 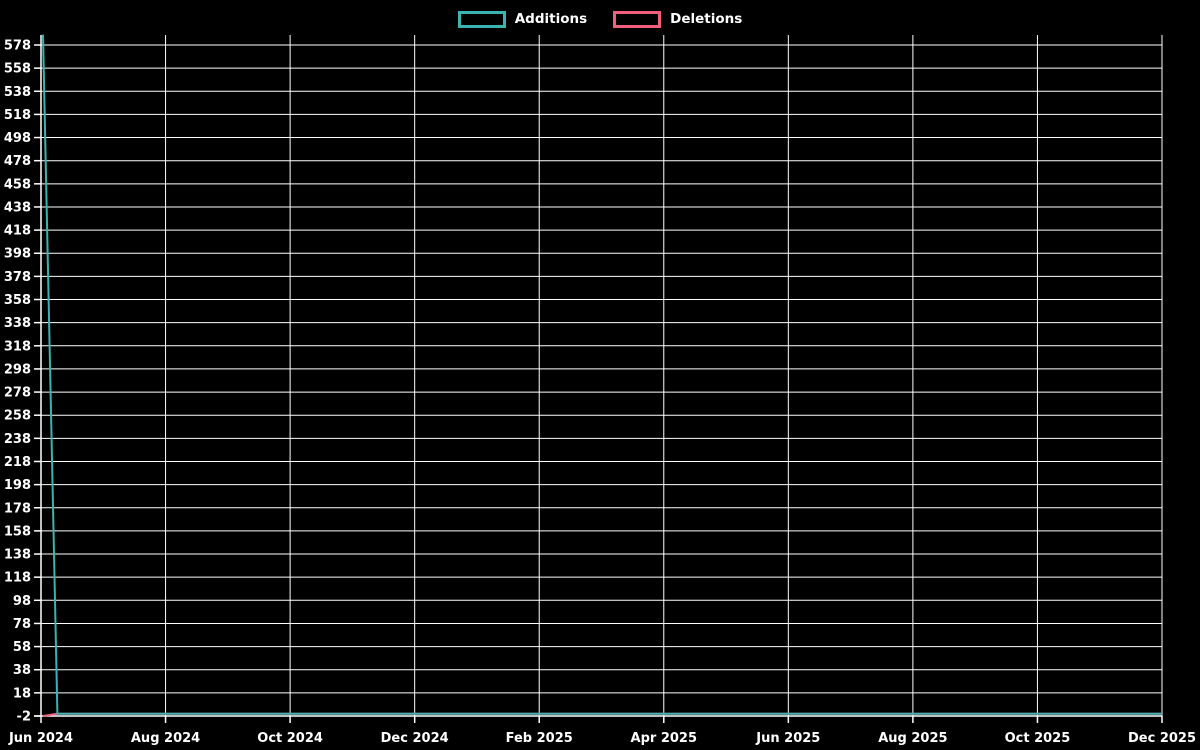 What do you see at coordinates (17, 323) in the screenshot?
I see `y-axis-label: 338` at bounding box center [17, 323].